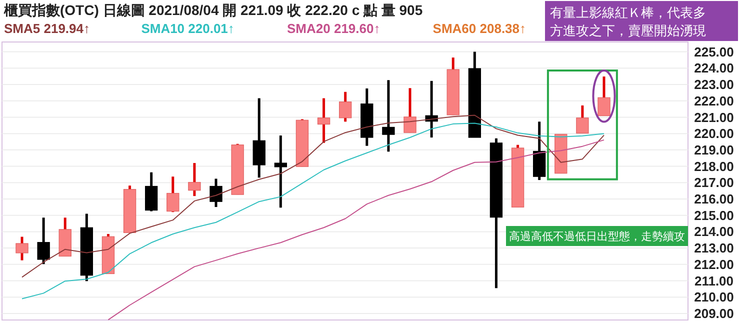 The height and width of the screenshot is (325, 740). Describe the element at coordinates (714, 166) in the screenshot. I see `y-tick-label: 218.00` at that location.